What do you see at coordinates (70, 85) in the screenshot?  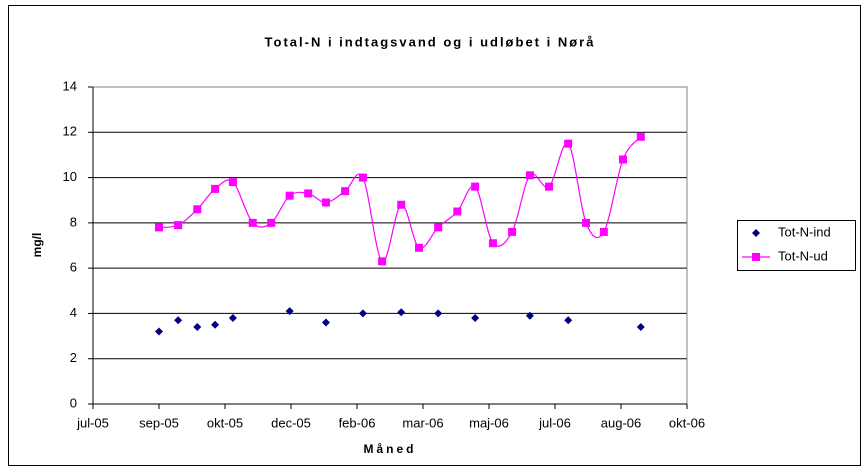 I see `y-tick-label: 14` at bounding box center [70, 85].